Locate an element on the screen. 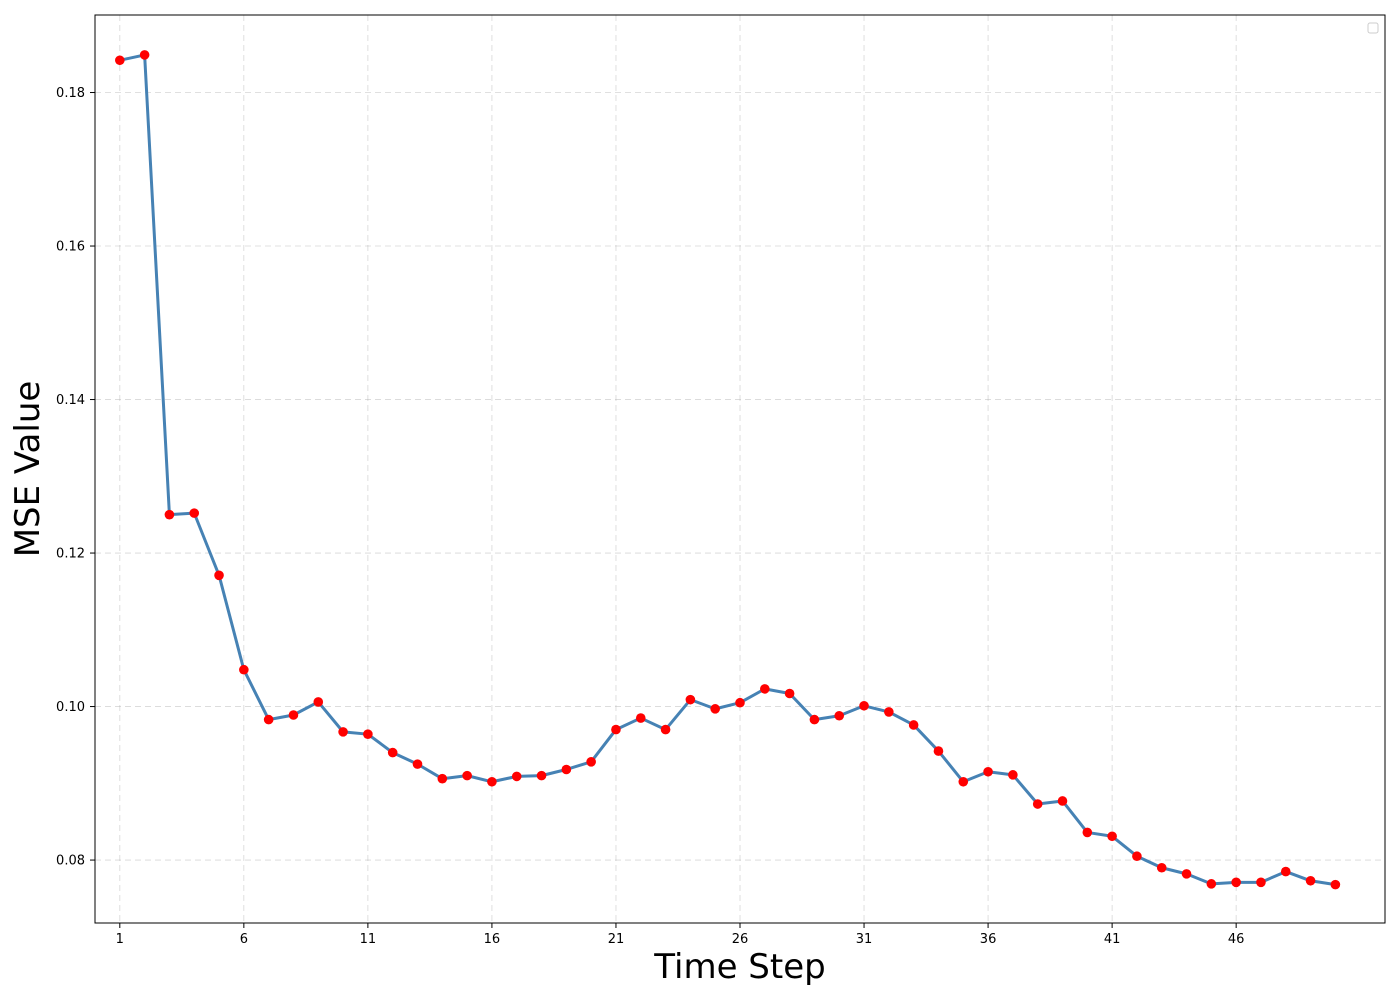 The height and width of the screenshot is (1000, 1400). y-axis-title: MSE Value is located at coordinates (28, 469).